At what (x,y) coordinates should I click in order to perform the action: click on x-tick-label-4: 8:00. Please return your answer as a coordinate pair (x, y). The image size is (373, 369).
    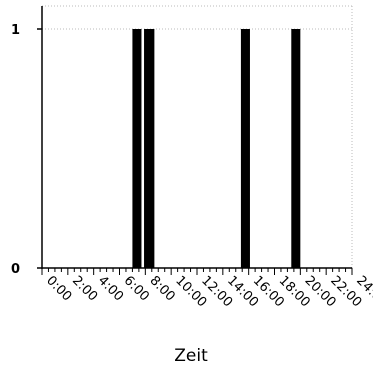
    Looking at the image, I should click on (162, 288).